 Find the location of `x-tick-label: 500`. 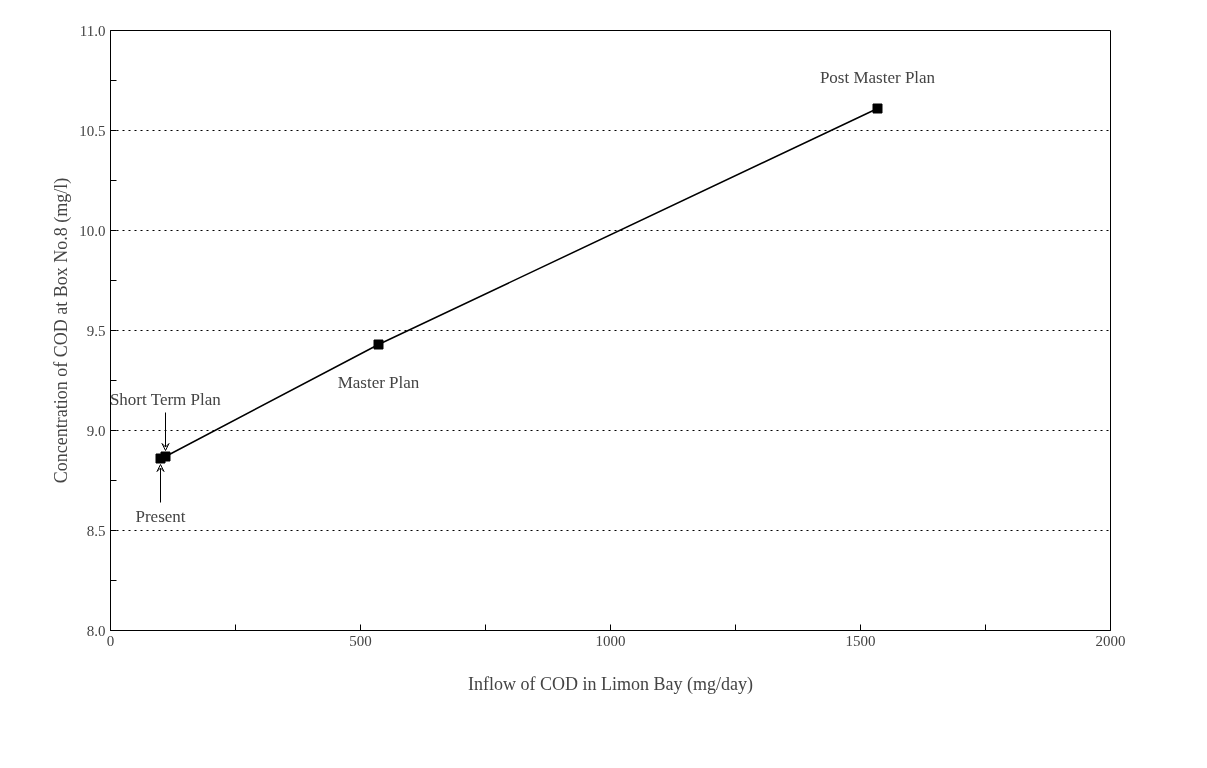

x-tick-label: 500 is located at coordinates (360, 640).